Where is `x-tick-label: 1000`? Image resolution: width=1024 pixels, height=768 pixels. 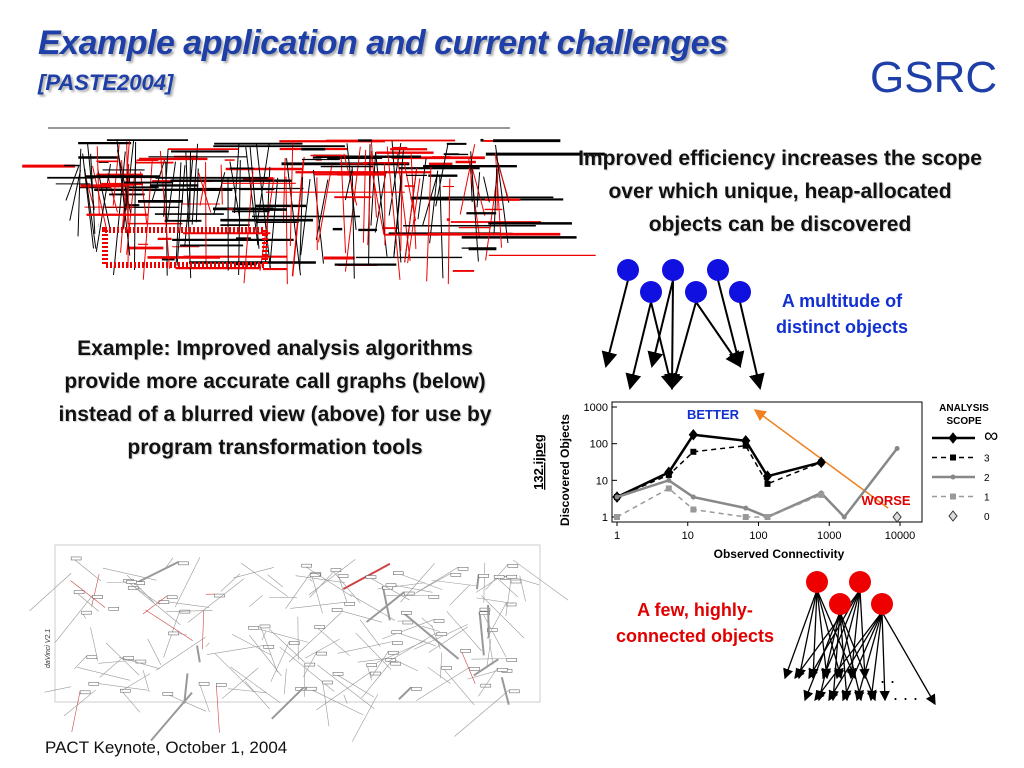
x-tick-label: 1000 is located at coordinates (829, 536).